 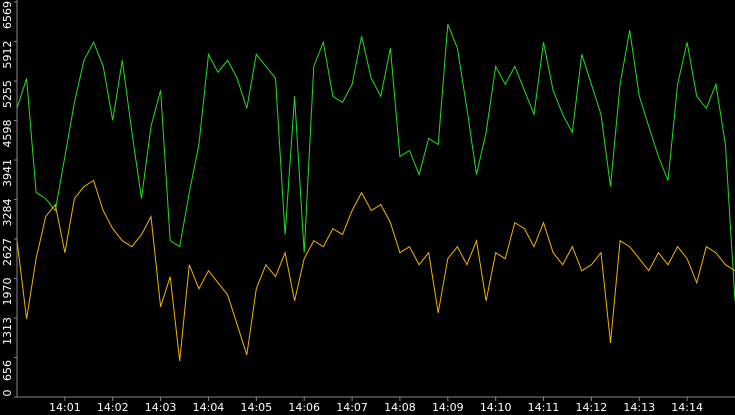 I want to click on x-tick-label: 14:02, so click(x=113, y=407).